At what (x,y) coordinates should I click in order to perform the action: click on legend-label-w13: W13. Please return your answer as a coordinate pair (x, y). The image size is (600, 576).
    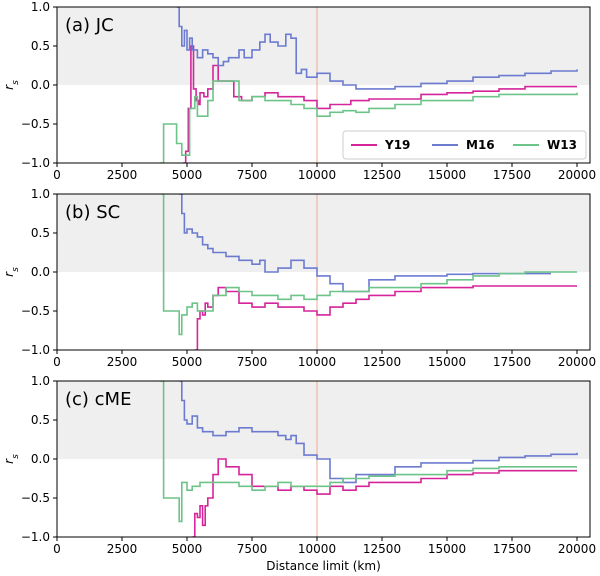
    Looking at the image, I should click on (562, 145).